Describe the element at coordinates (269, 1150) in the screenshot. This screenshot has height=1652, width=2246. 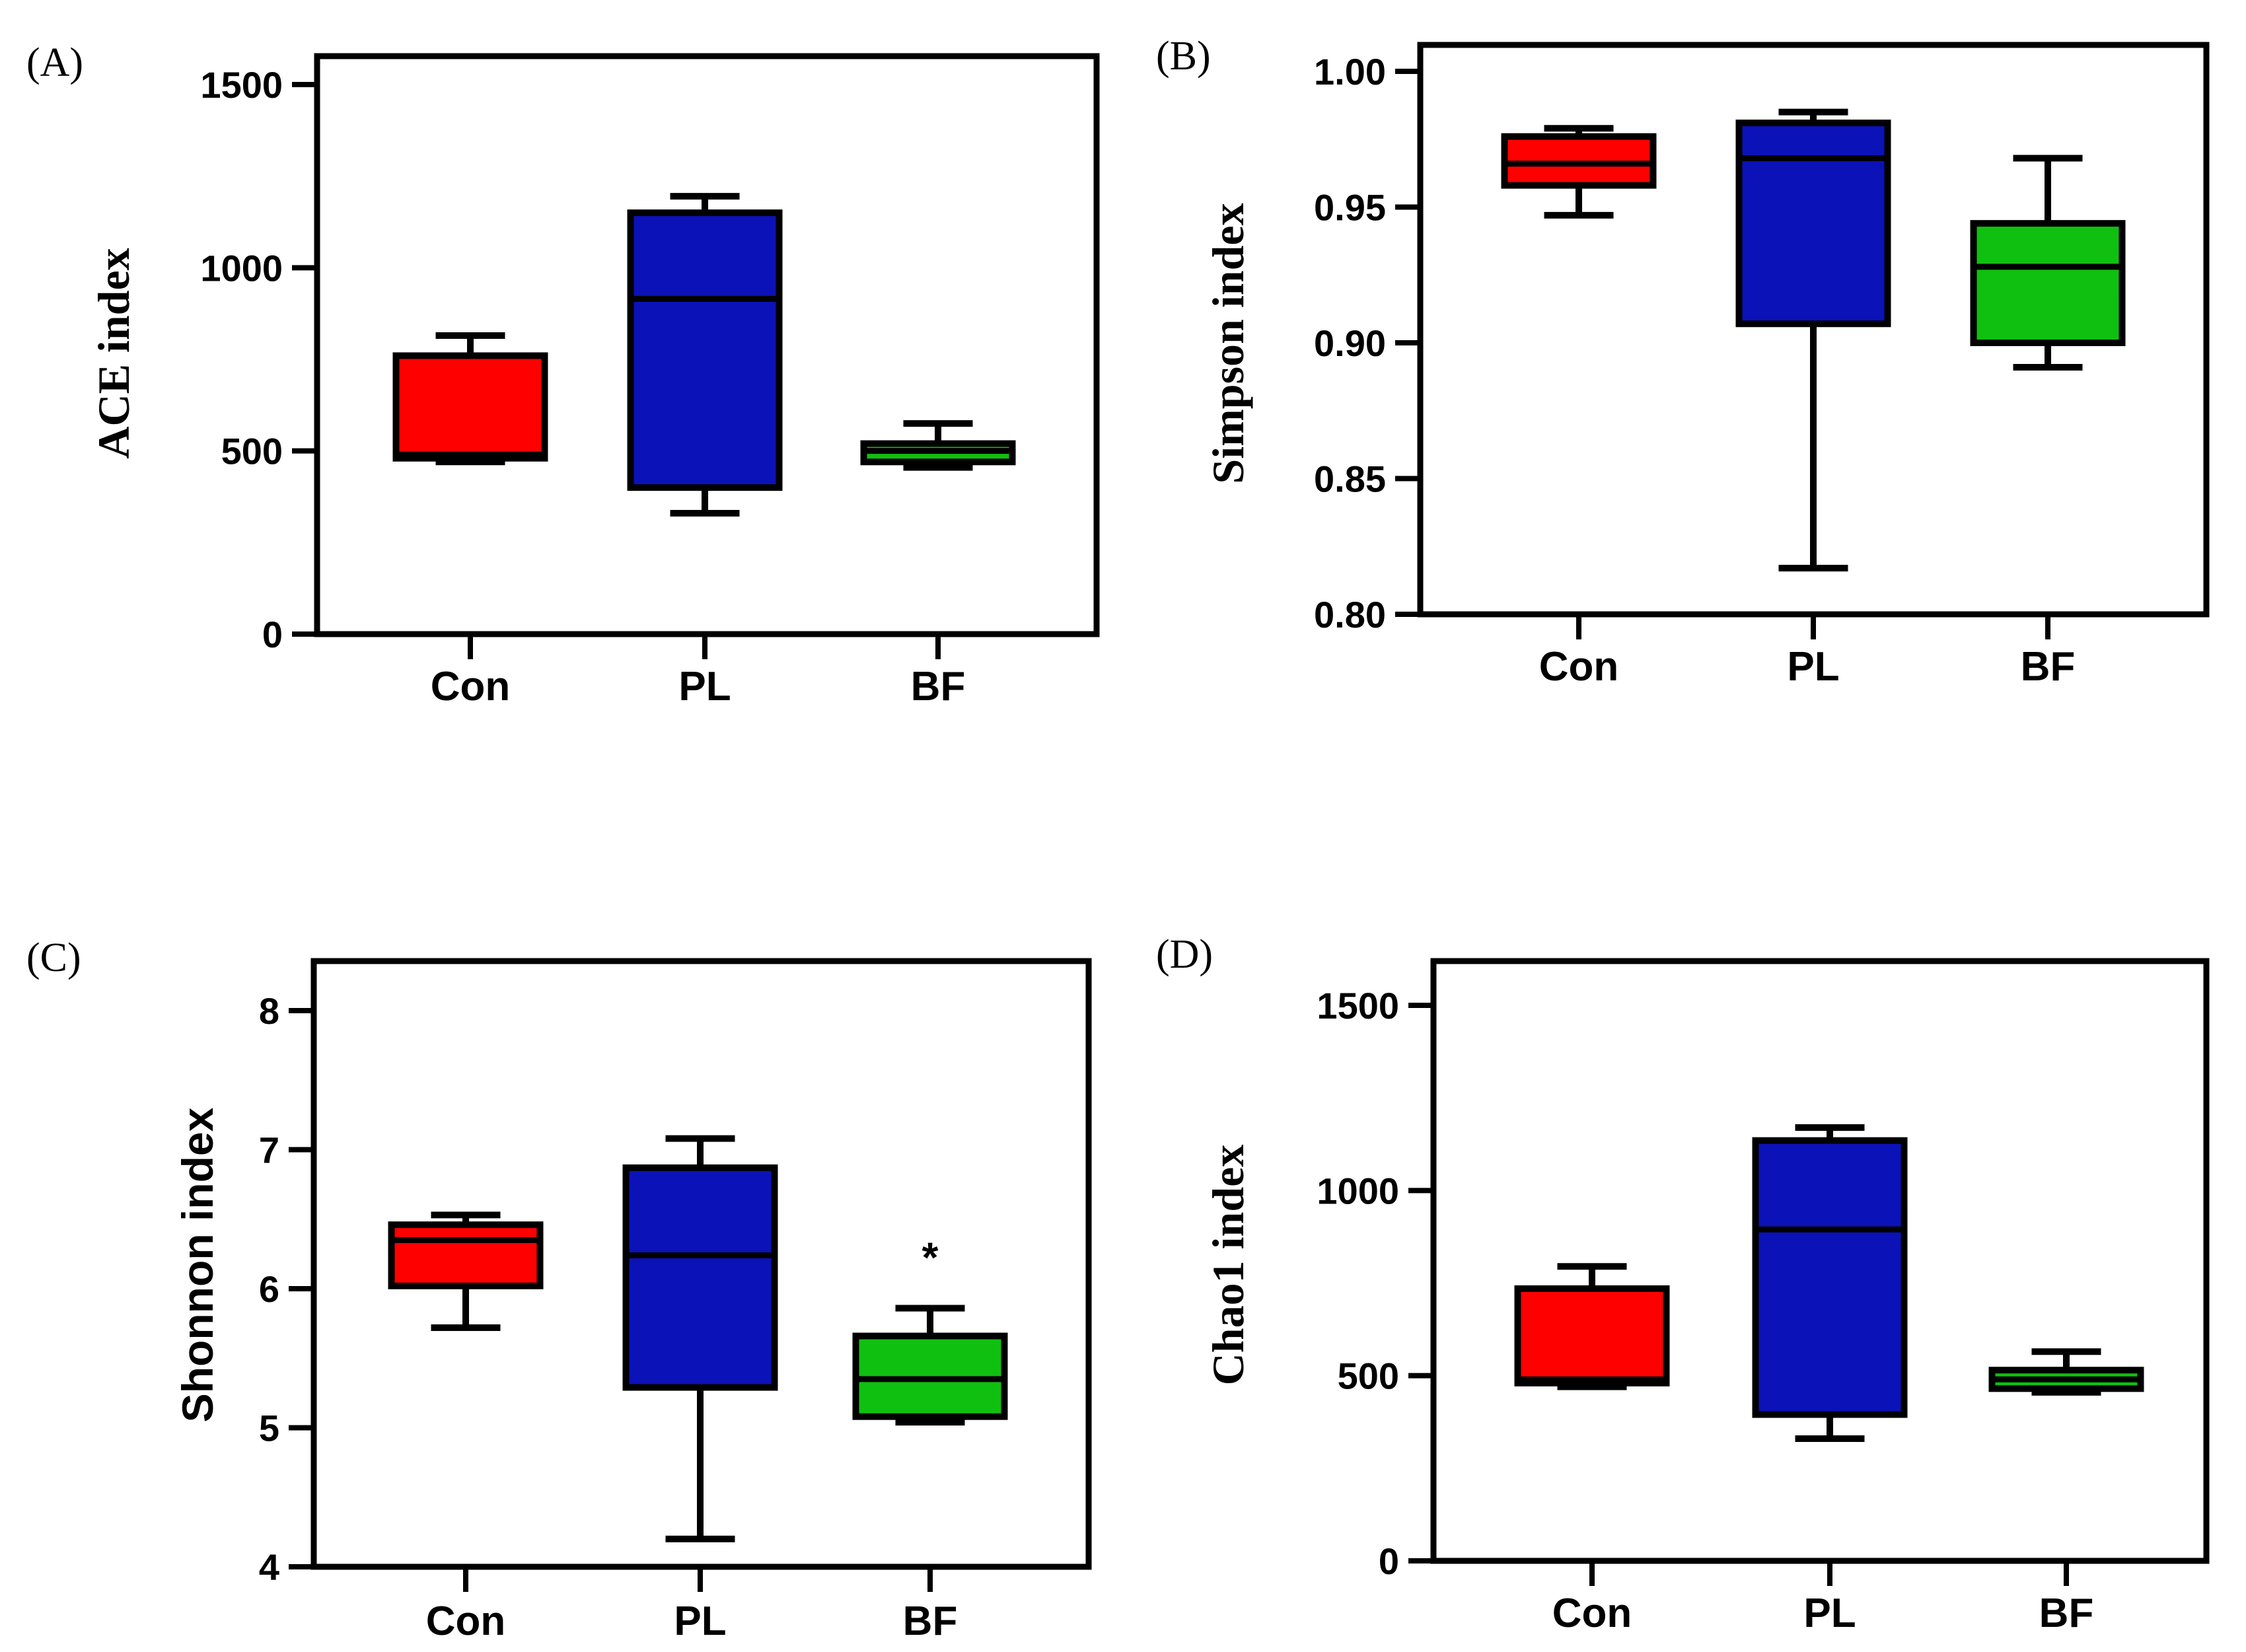
I see `y-tick-label: 7` at that location.